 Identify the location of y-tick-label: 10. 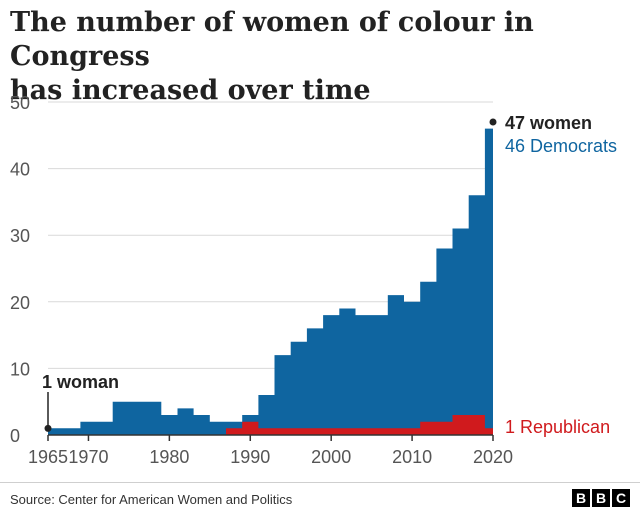
(20, 369).